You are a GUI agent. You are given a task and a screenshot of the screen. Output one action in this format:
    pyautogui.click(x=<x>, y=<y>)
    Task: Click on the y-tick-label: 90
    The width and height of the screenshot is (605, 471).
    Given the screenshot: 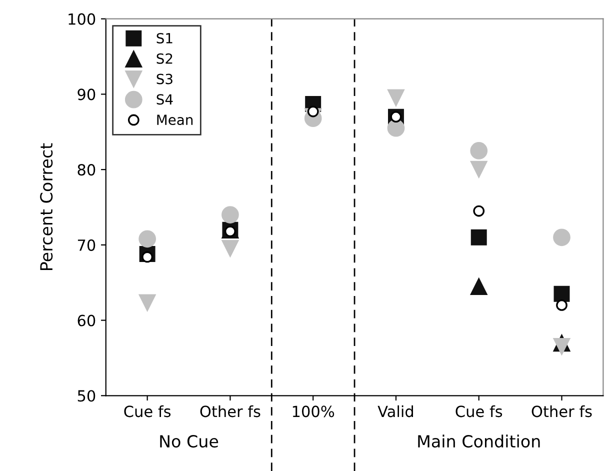 What is the action you would take?
    pyautogui.click(x=87, y=94)
    